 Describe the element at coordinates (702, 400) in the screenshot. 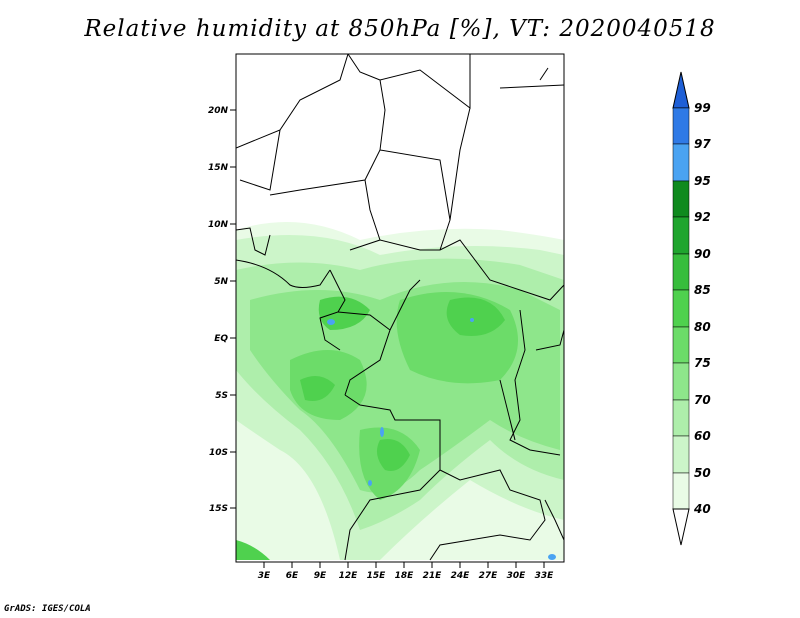

I see `colorbar-label-70: 70` at that location.